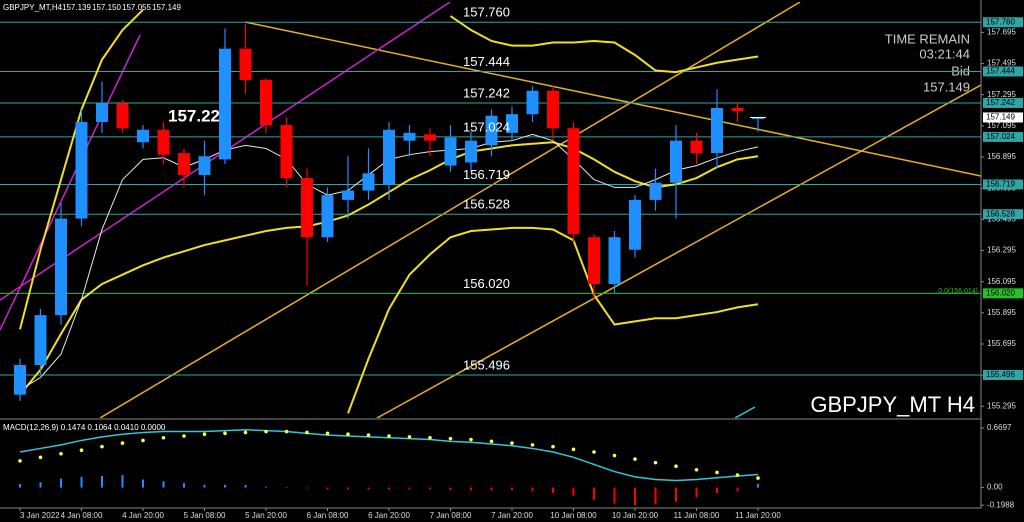 The height and width of the screenshot is (522, 1024). What do you see at coordinates (486, 61) in the screenshot?
I see `level-label: 157.444` at bounding box center [486, 61].